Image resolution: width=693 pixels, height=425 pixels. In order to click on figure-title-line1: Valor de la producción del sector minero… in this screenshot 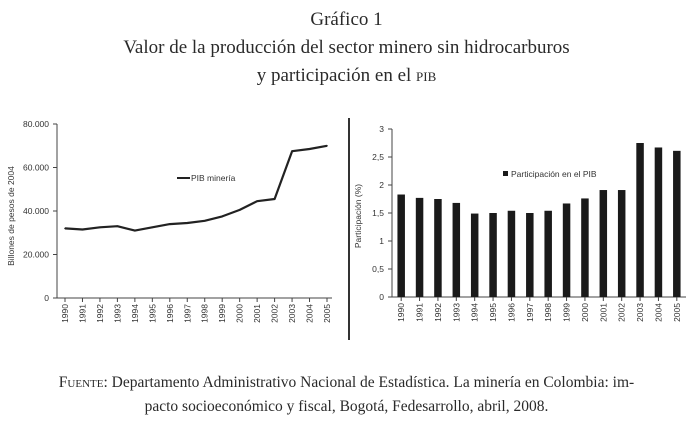, I will do `click(346, 47)`.